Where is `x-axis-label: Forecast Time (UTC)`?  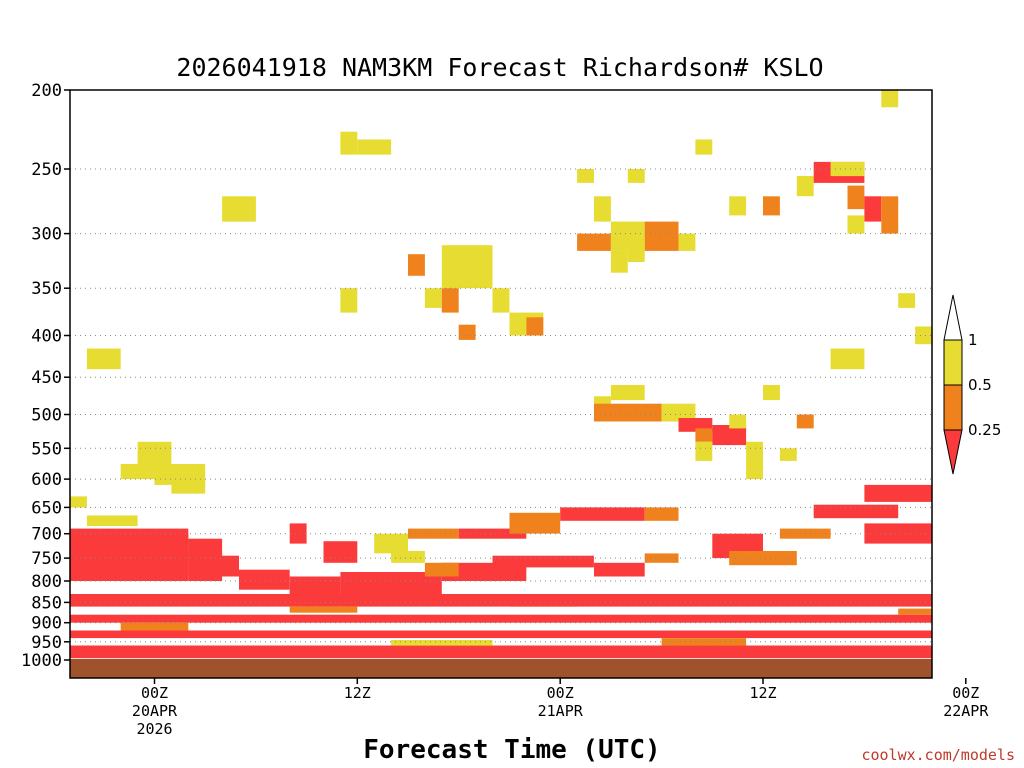 x-axis-label: Forecast Time (UTC) is located at coordinates (511, 750).